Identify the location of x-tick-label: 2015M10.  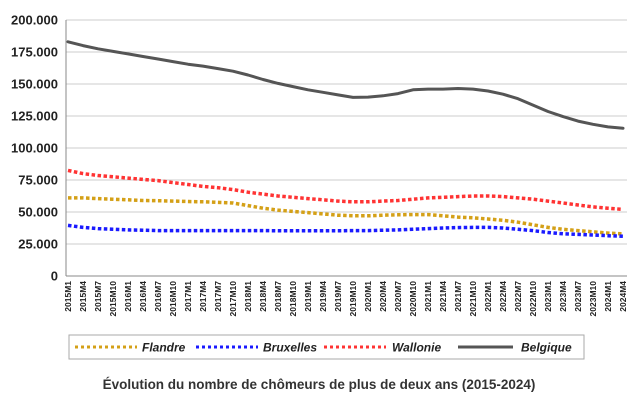
(113, 299).